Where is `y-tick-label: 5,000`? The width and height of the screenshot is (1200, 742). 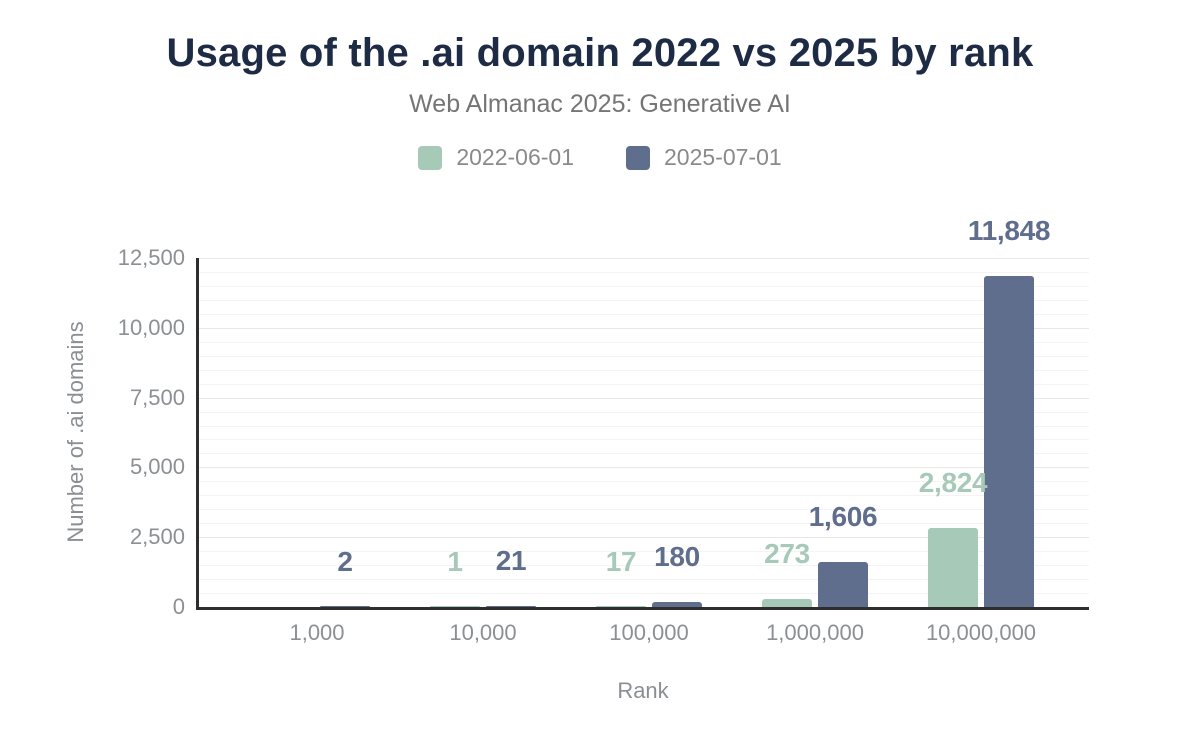
y-tick-label: 5,000 is located at coordinates (157, 467).